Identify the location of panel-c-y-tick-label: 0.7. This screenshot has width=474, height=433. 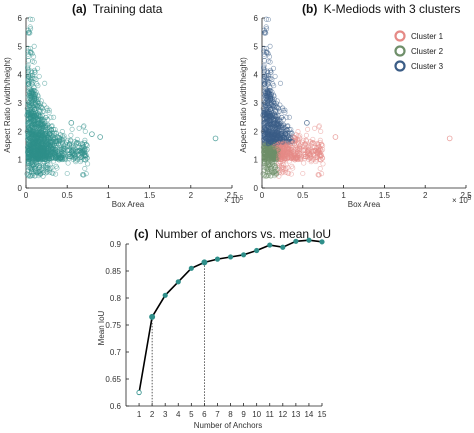
(116, 352).